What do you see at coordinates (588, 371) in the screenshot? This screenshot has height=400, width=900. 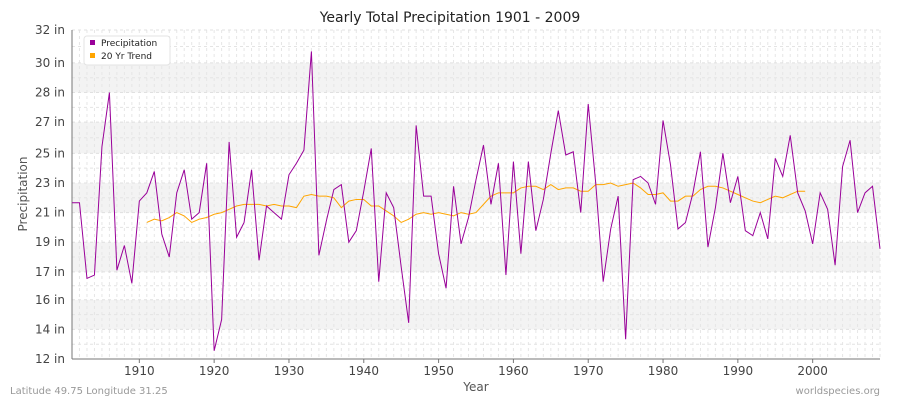 I see `x-tick-label: 1970` at bounding box center [588, 371].